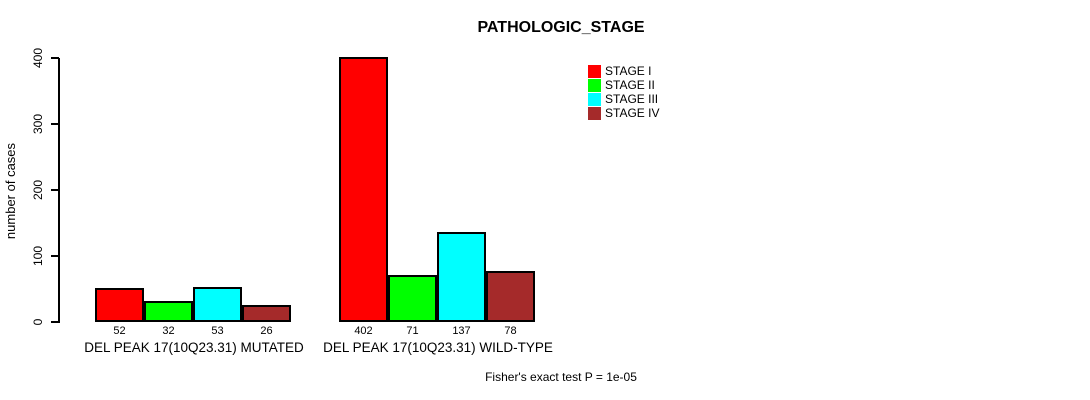 This screenshot has height=400, width=1090. I want to click on category-label-wild-type: DEL PEAK 17(10Q23.31) WILD-TYPE, so click(438, 347).